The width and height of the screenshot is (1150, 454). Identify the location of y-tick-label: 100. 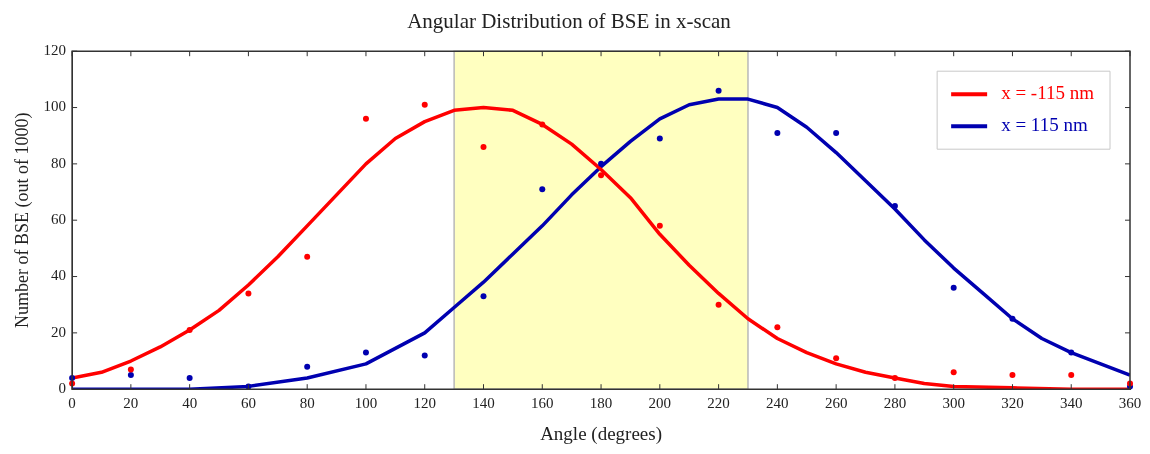
(55, 106).